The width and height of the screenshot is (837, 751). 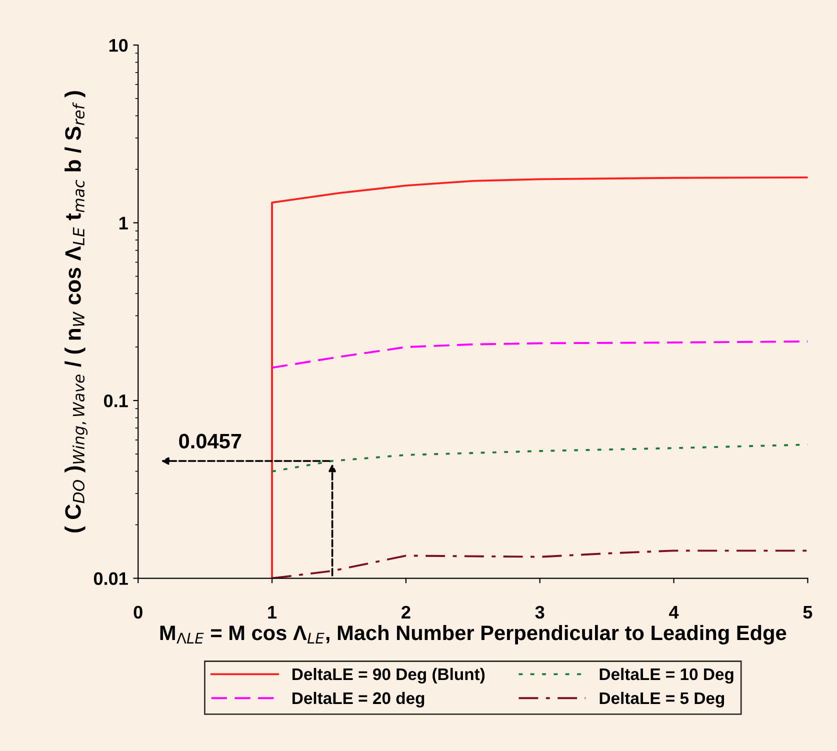 What do you see at coordinates (123, 223) in the screenshot?
I see `y-tick-label: 1` at bounding box center [123, 223].